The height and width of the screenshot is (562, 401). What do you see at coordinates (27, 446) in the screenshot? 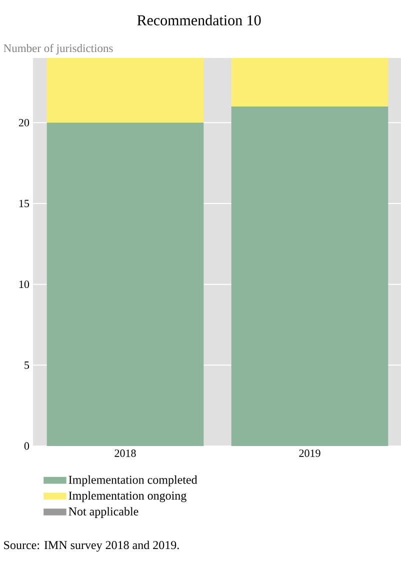
I see `y-tick-label: 0` at bounding box center [27, 446].